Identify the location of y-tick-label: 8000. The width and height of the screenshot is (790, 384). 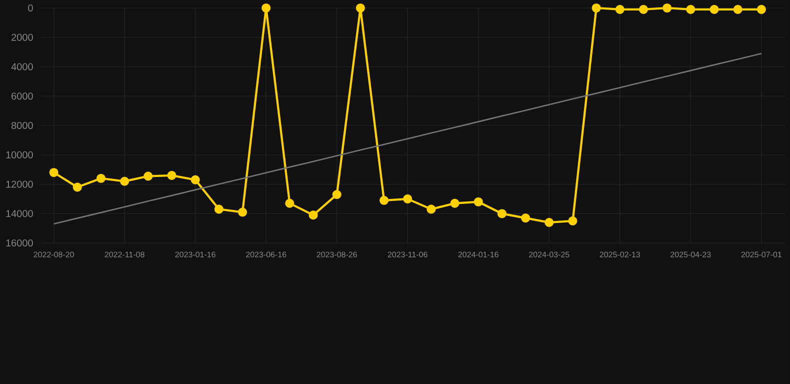
(22, 126).